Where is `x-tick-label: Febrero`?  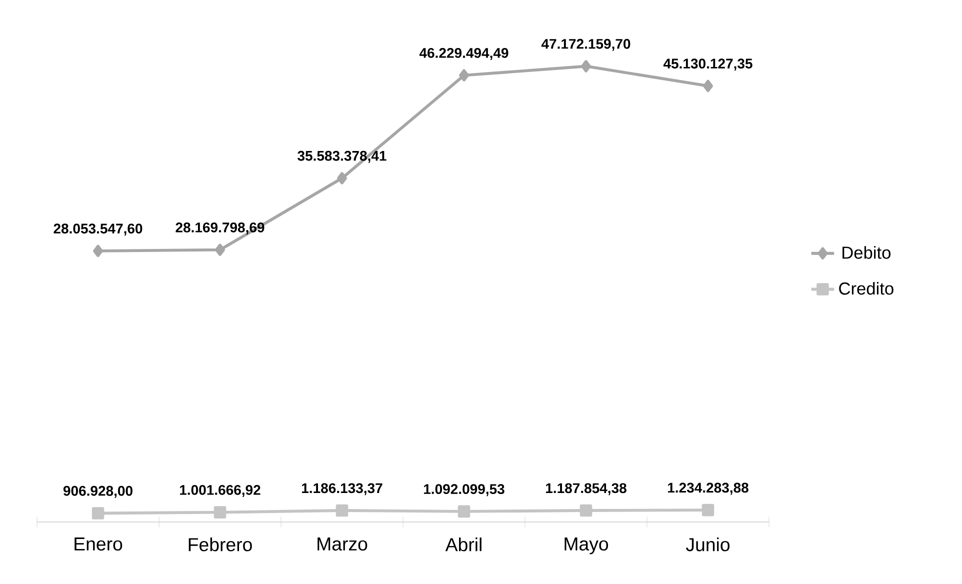 x-tick-label: Febrero is located at coordinates (220, 545).